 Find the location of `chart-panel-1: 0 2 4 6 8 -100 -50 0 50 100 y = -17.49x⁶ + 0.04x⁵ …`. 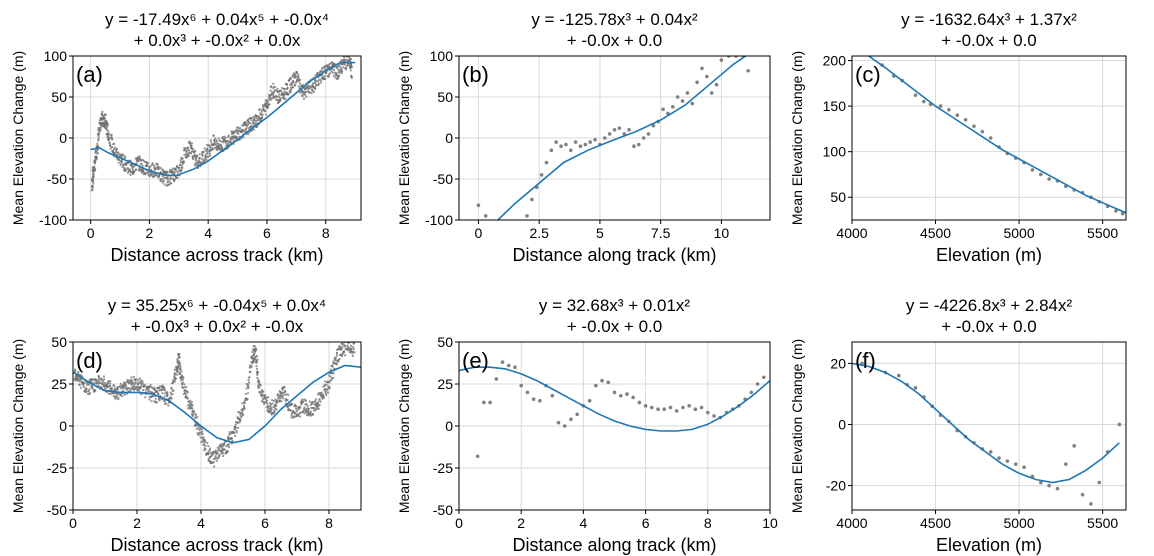

chart-panel-1: 0 2 4 6 8 -100 -50 0 50 100 y = -17.49x⁶ + 0.04x⁵ … is located at coordinates (186, 137).